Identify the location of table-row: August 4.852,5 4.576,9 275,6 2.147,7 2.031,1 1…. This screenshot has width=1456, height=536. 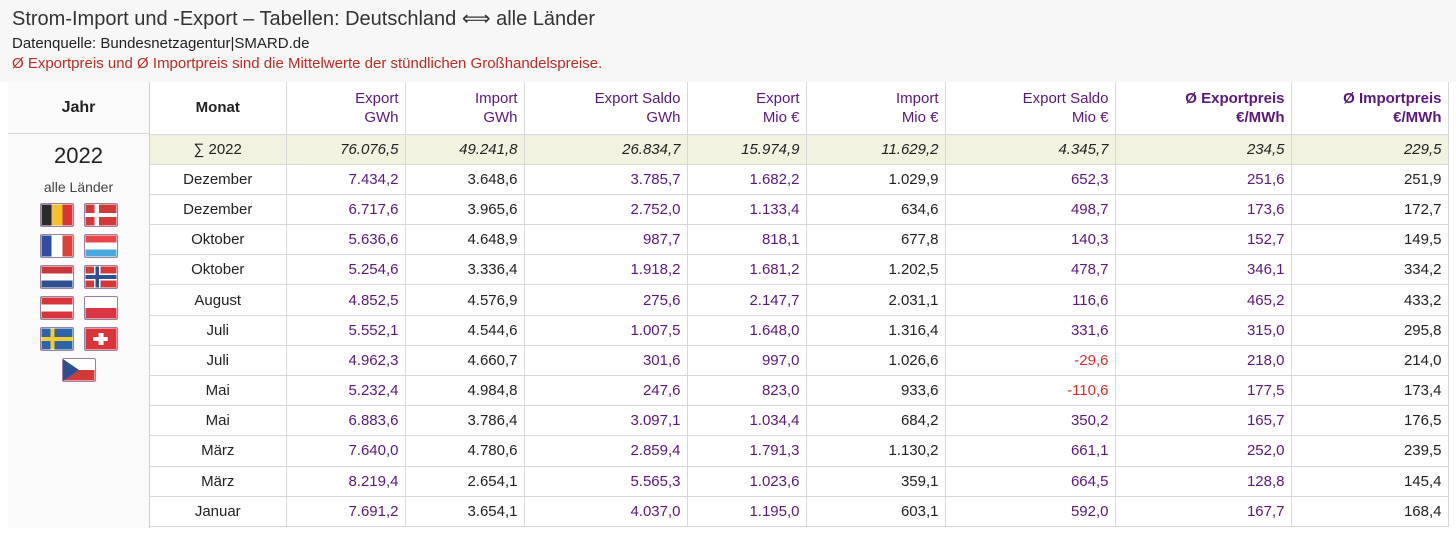
(799, 300).